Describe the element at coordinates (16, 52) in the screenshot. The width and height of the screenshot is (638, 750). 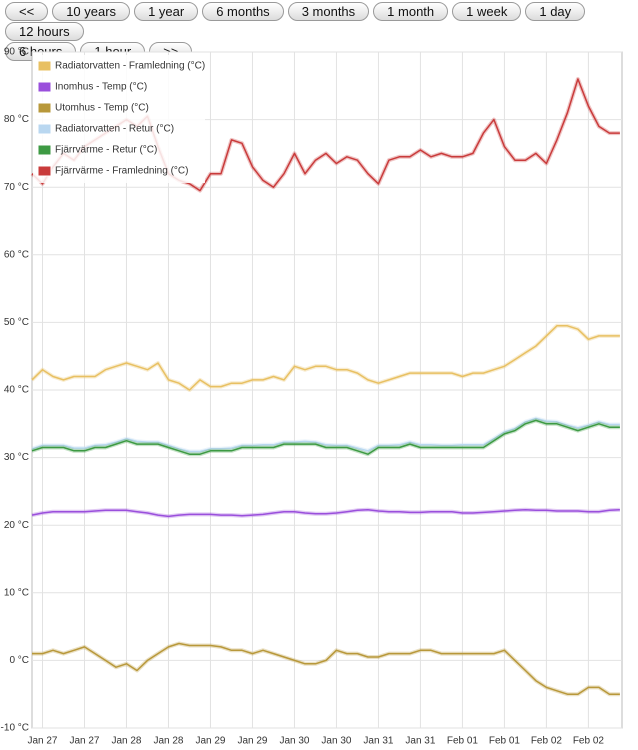
I see `y-tick-label: 90 °C` at that location.